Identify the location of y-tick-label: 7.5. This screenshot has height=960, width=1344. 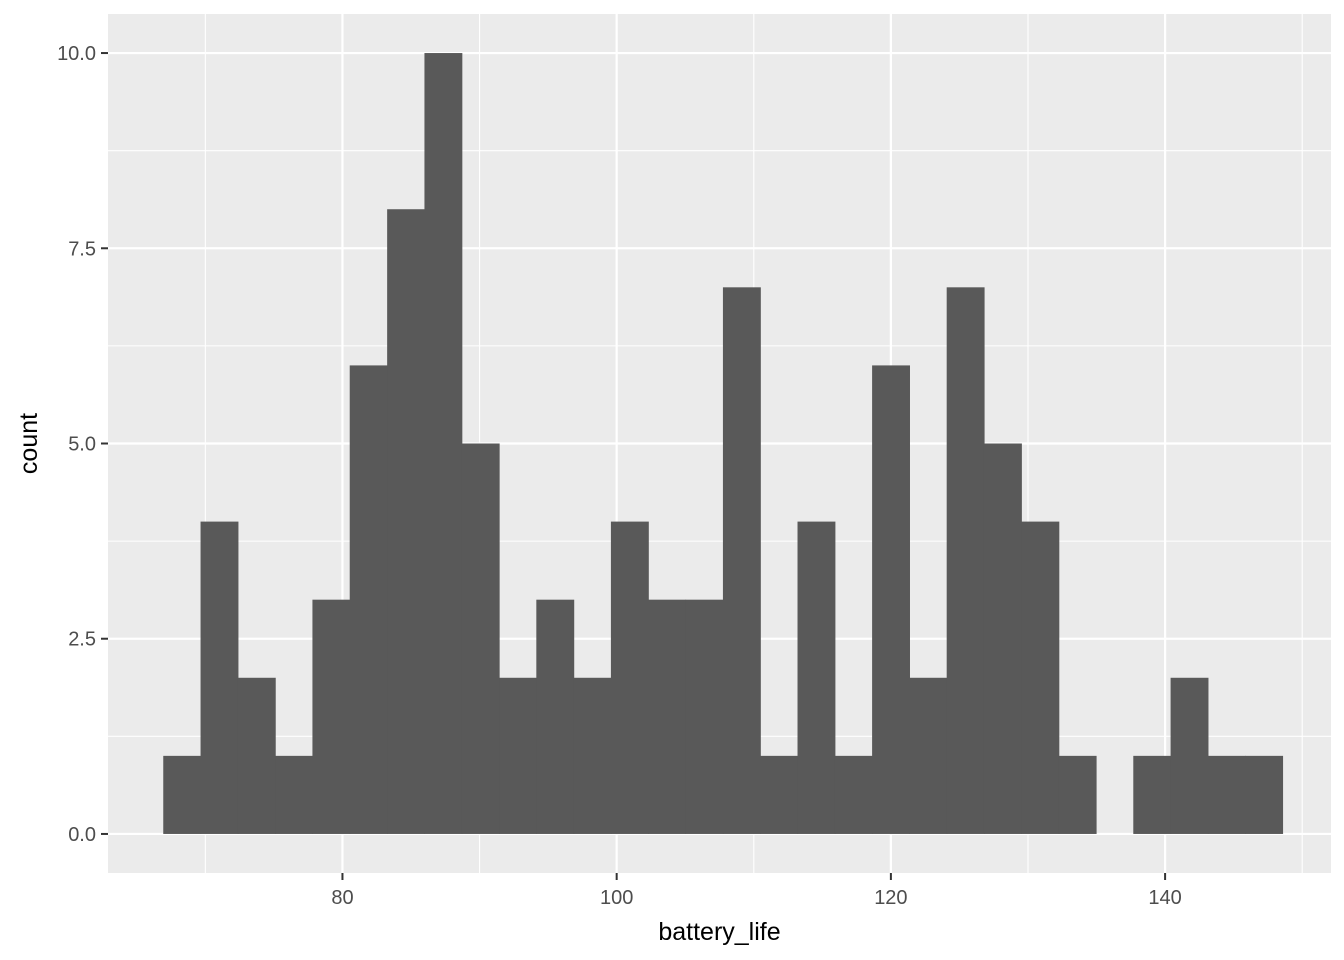
(82, 249).